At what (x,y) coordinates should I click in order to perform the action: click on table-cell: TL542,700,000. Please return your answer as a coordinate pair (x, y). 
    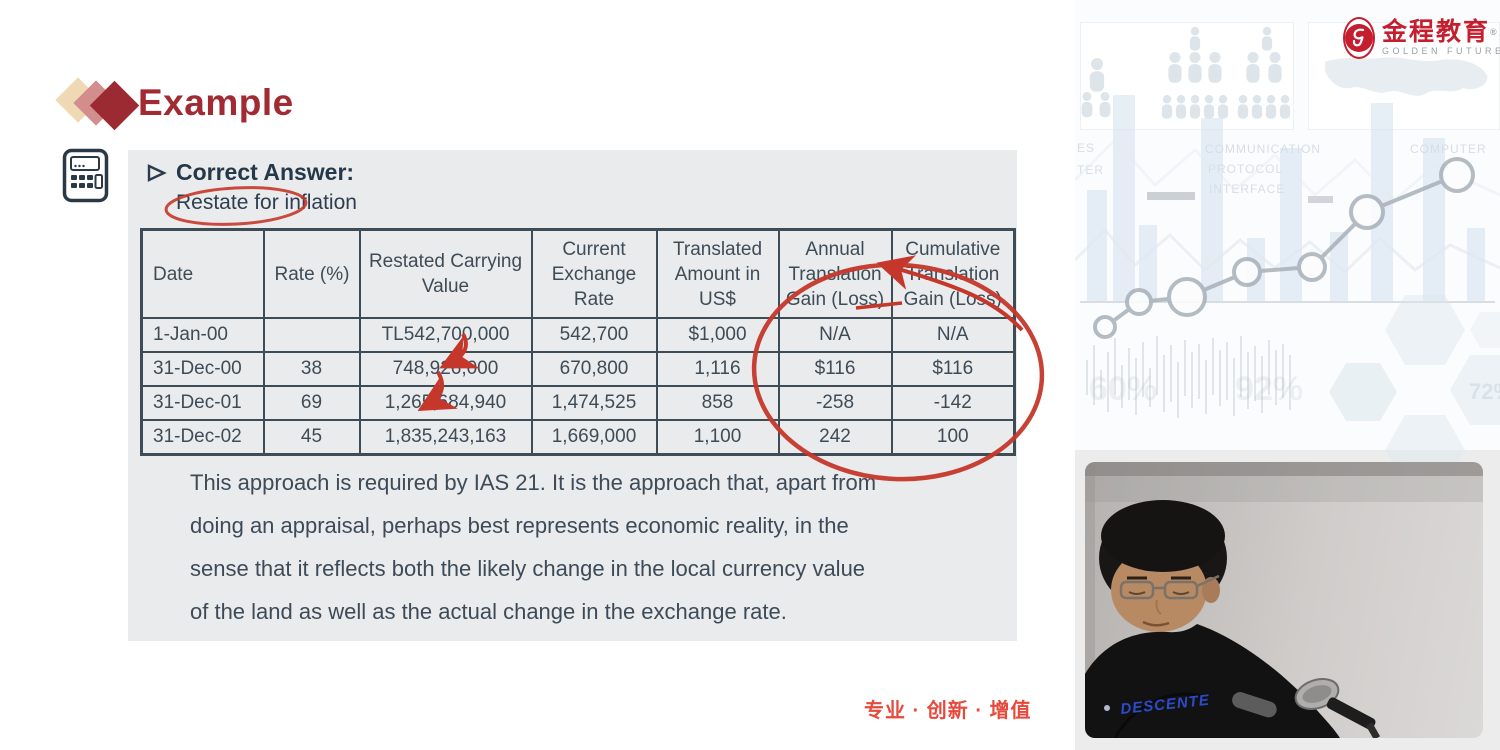
    Looking at the image, I should click on (445, 335).